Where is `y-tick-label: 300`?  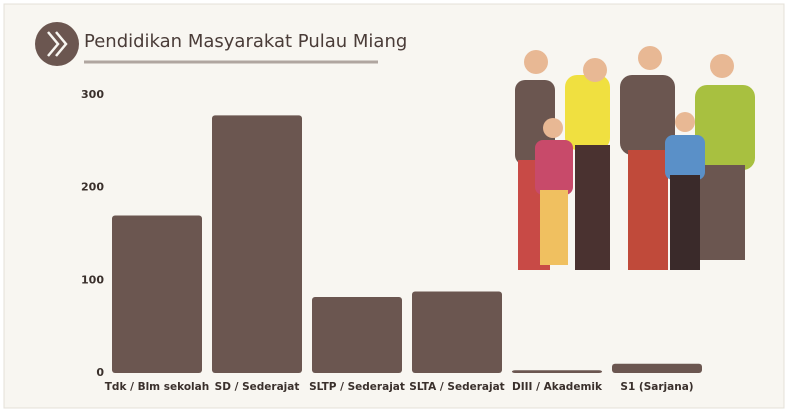
y-tick-label: 300 is located at coordinates (92, 94).